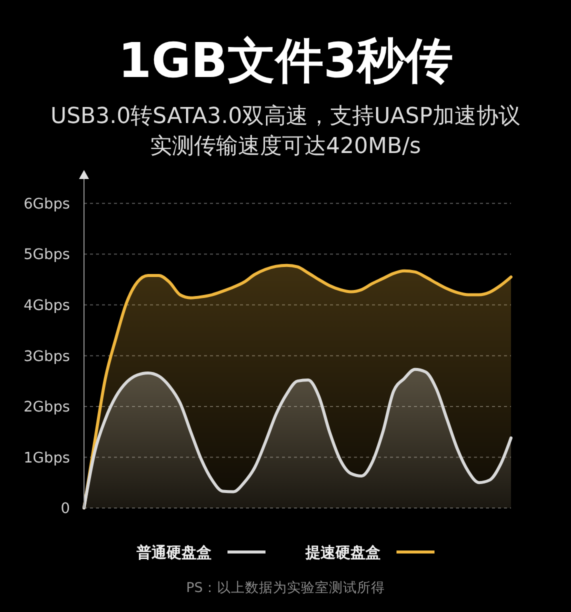 This screenshot has width=571, height=612. Describe the element at coordinates (174, 552) in the screenshot. I see `legend-label: 普通硬盘盒` at that location.